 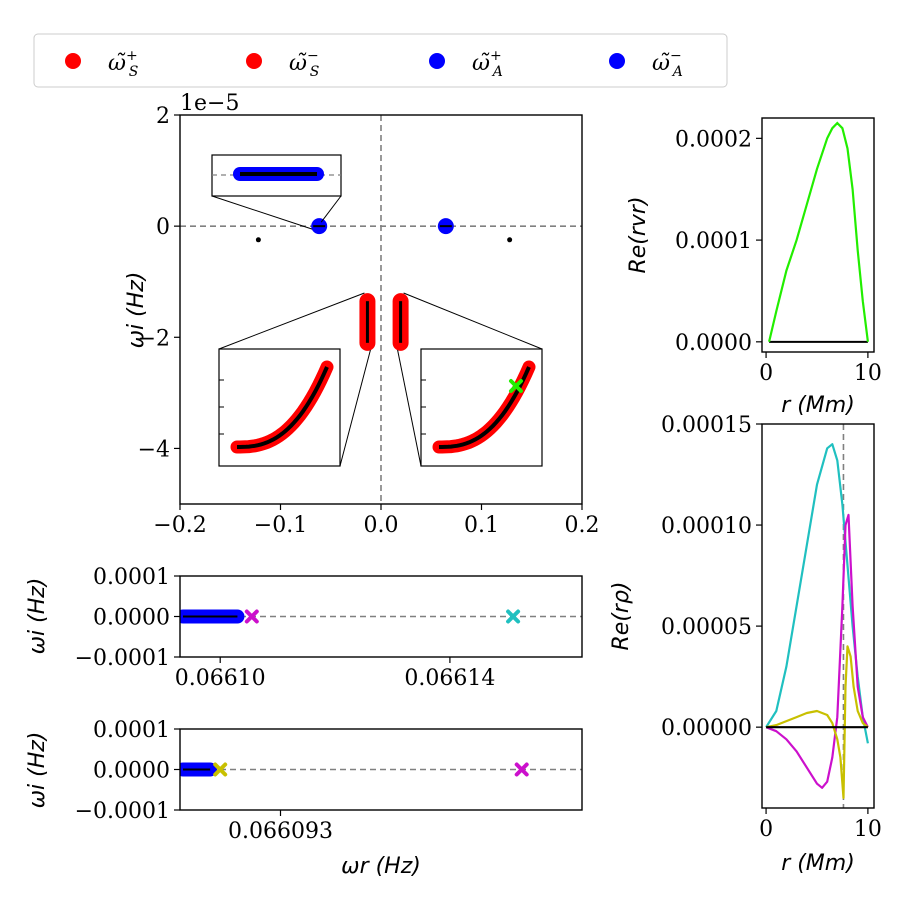 I want to click on right_bottom-ytick-label: 0.00005, so click(x=706, y=627).